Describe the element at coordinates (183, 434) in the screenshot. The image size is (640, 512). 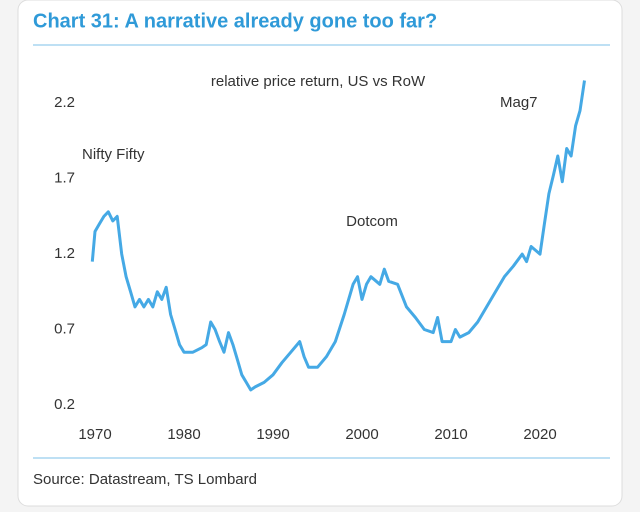
I see `x-tick-label: 1980` at that location.